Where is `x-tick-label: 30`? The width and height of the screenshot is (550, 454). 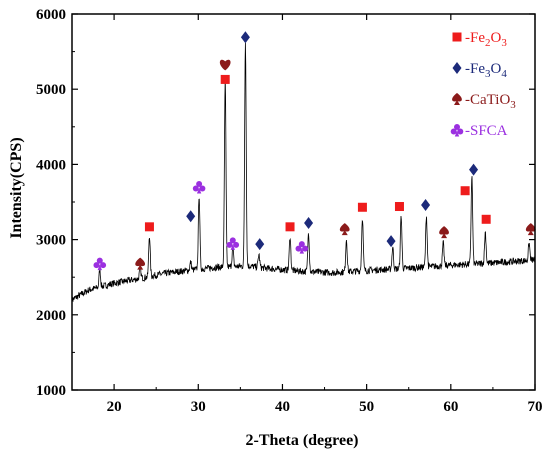
x-tick-label: 30 is located at coordinates (198, 407).